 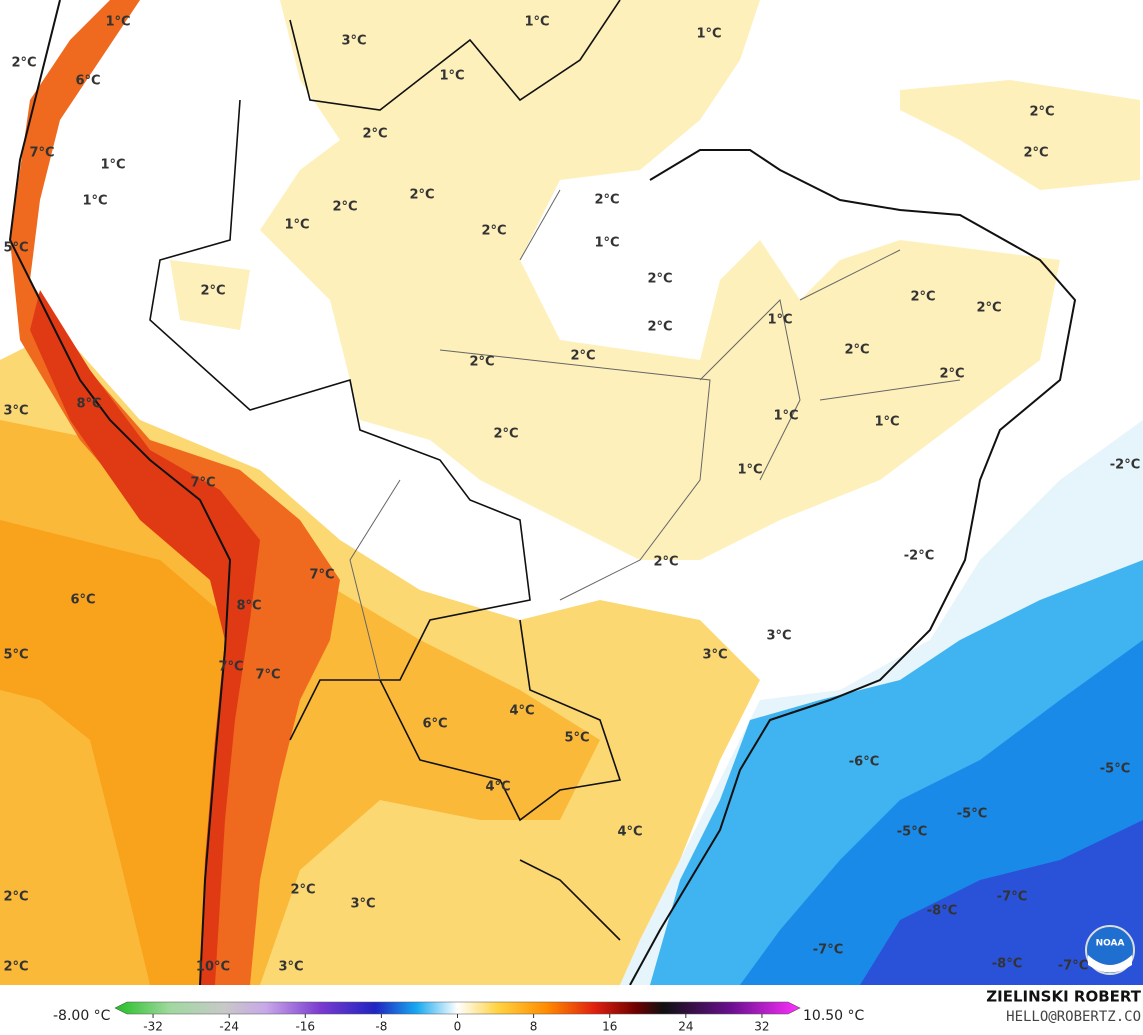 What do you see at coordinates (458, 1027) in the screenshot?
I see `colorbar-tick-label: 0` at bounding box center [458, 1027].